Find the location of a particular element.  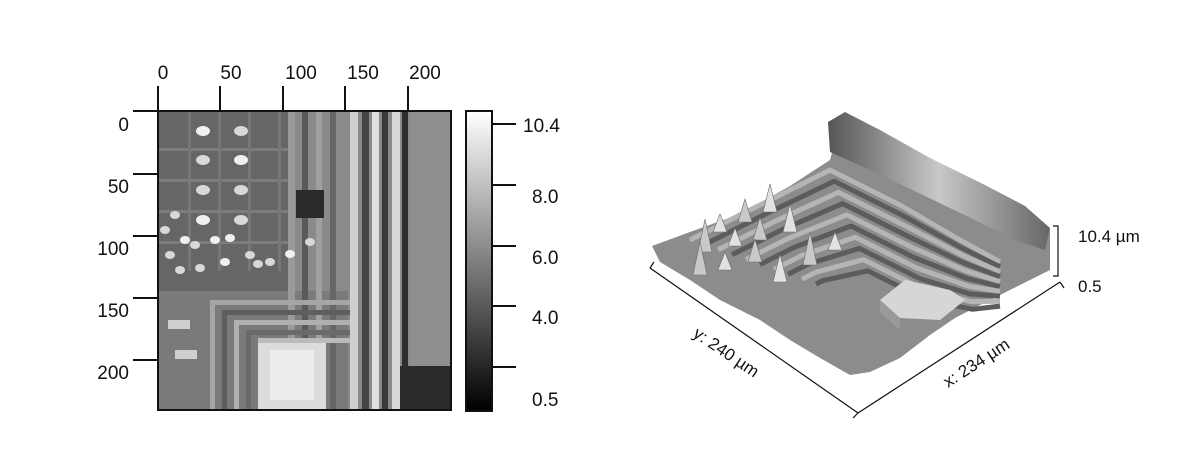

dot-array is located at coordinates (237, 242).